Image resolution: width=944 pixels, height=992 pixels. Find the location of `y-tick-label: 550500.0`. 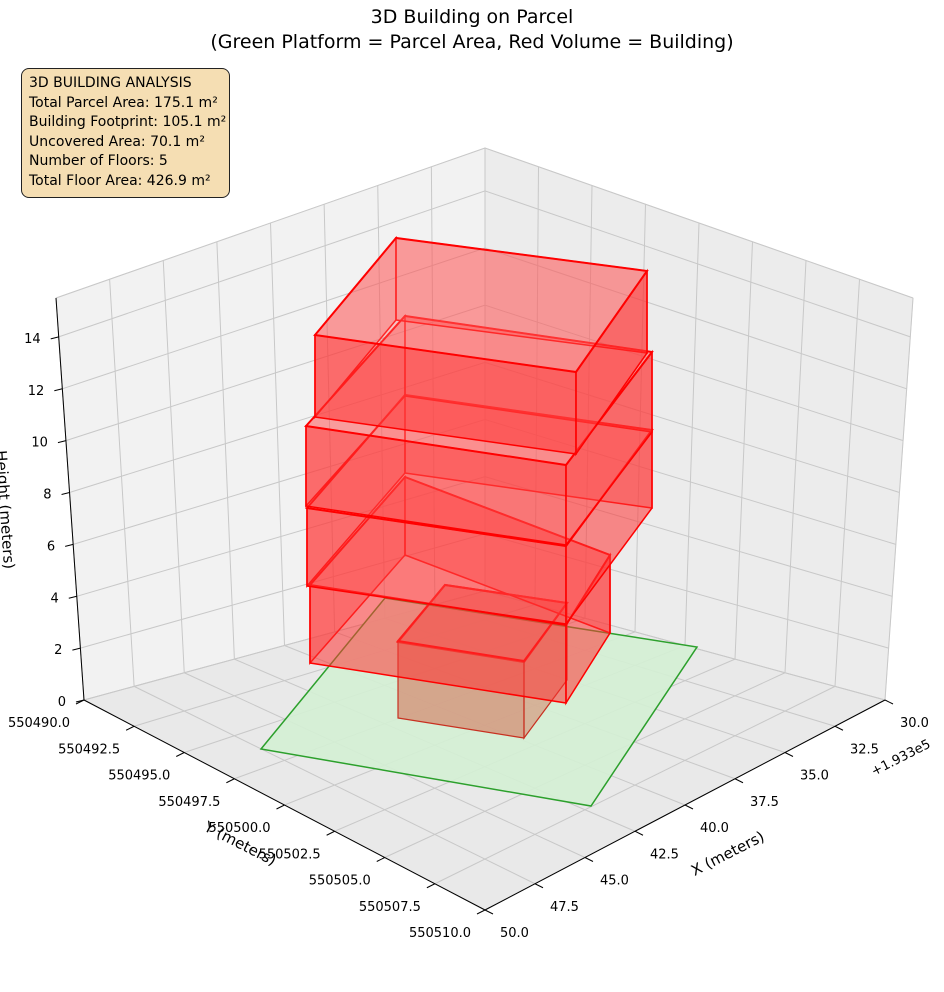

y-tick-label: 550500.0 is located at coordinates (239, 828).